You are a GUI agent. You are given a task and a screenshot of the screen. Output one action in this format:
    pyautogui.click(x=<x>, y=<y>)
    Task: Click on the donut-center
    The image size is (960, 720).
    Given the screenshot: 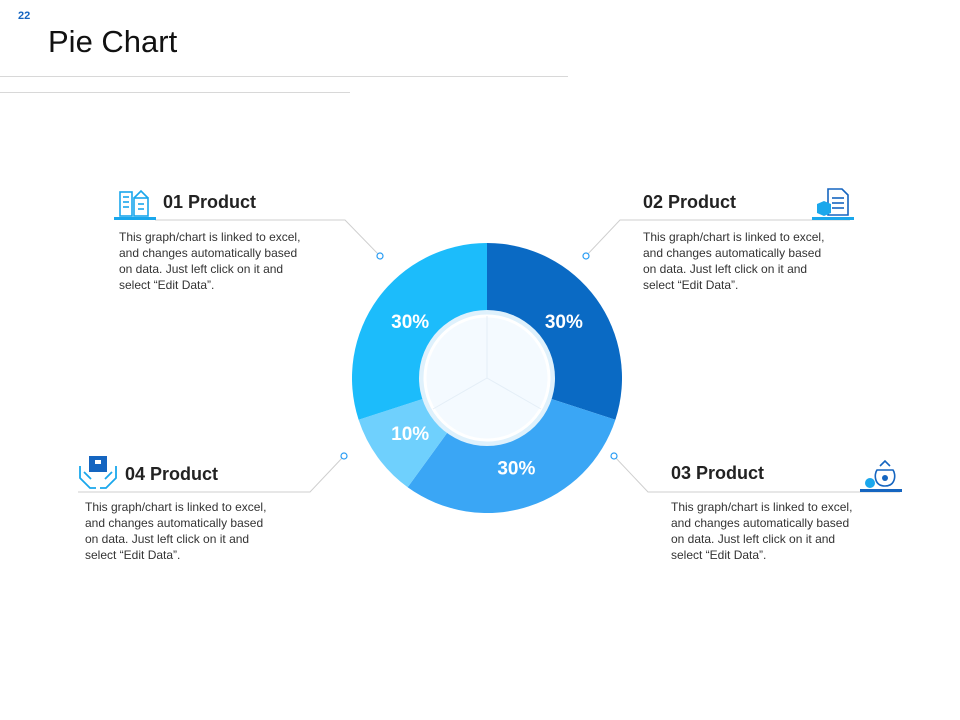 What is the action you would take?
    pyautogui.click(x=487, y=378)
    